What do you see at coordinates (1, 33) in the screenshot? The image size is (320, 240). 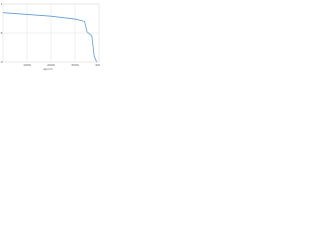 I see `y-tick-label: 0.5` at bounding box center [1, 33].